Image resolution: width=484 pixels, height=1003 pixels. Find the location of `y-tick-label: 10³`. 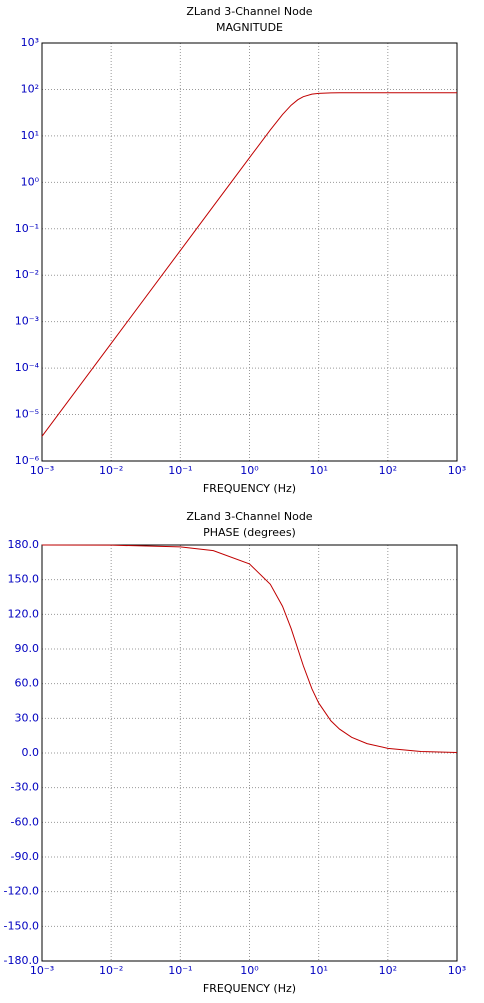

y-tick-label: 10³ is located at coordinates (30, 42).